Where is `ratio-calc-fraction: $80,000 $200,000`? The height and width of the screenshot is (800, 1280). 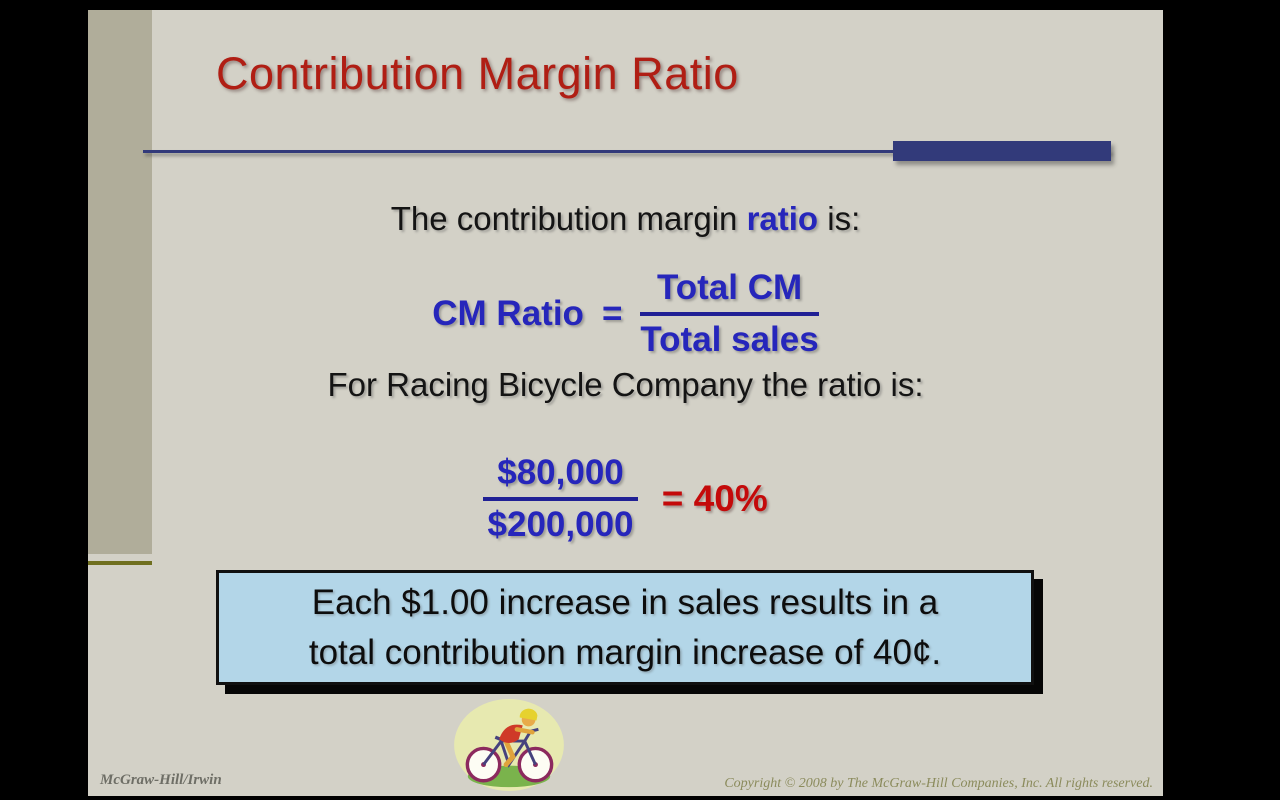 ratio-calc-fraction: $80,000 $200,000 is located at coordinates (560, 499).